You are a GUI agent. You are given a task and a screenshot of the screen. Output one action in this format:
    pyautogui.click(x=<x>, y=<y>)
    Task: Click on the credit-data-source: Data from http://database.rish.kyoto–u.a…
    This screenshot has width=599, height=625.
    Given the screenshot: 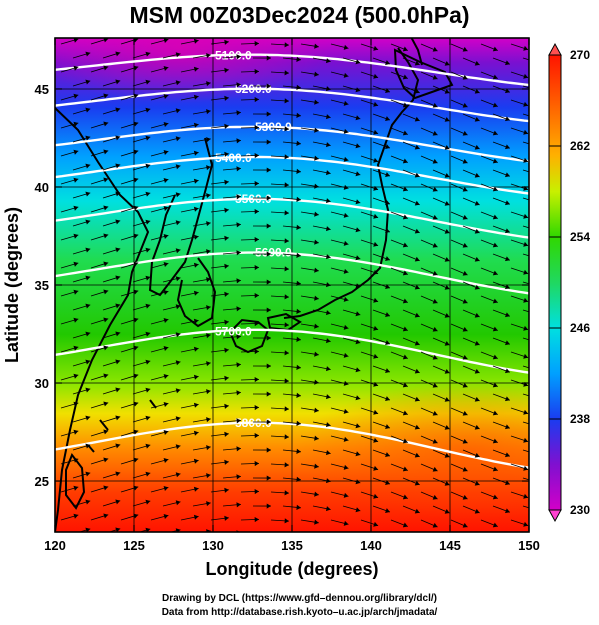 What is the action you would take?
    pyautogui.click(x=299, y=612)
    